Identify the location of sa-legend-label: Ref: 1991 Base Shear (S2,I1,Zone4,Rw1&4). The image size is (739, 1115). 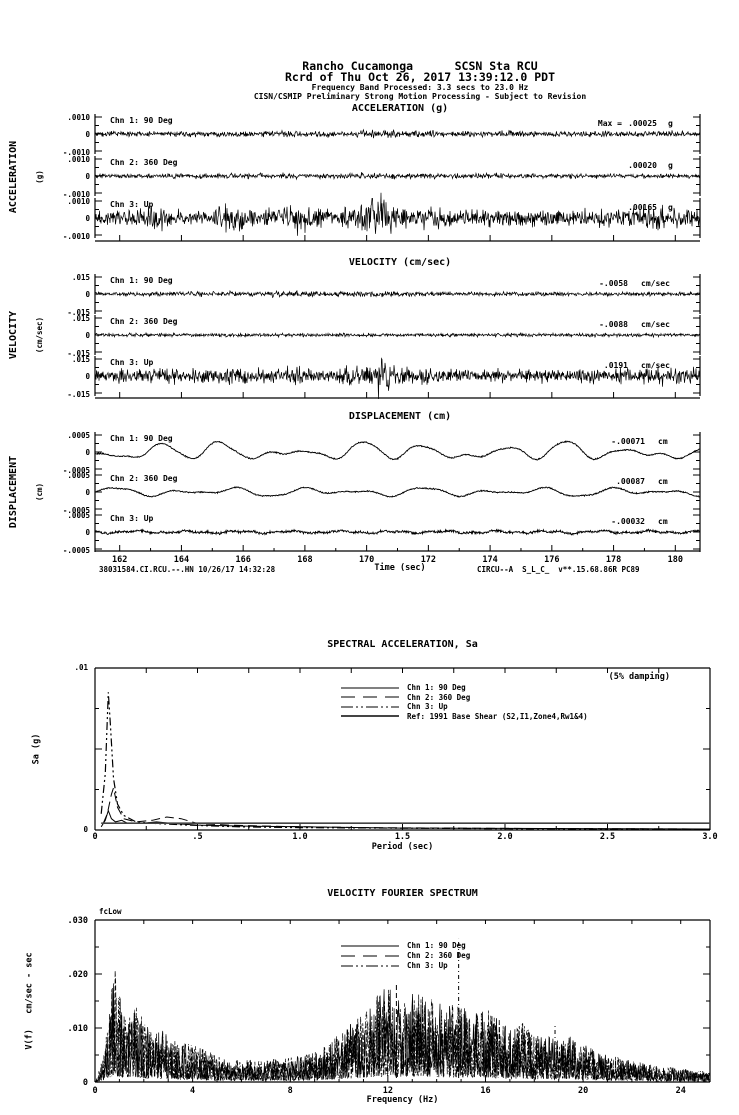
(497, 716).